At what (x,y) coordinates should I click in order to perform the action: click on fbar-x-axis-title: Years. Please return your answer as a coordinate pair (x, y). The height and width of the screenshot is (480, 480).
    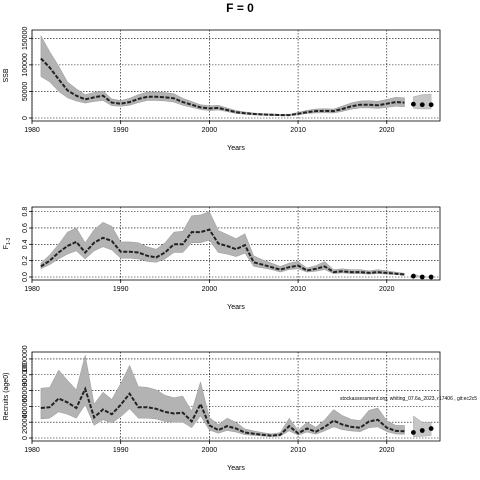
    Looking at the image, I should click on (236, 307).